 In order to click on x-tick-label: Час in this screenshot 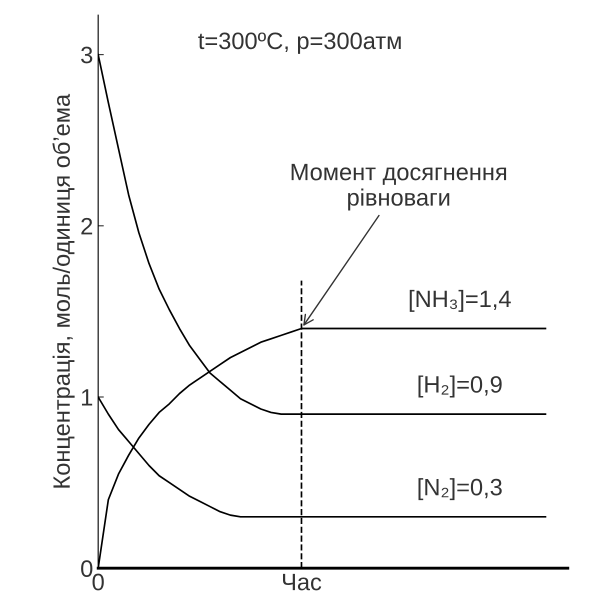, I will do `click(302, 582)`.